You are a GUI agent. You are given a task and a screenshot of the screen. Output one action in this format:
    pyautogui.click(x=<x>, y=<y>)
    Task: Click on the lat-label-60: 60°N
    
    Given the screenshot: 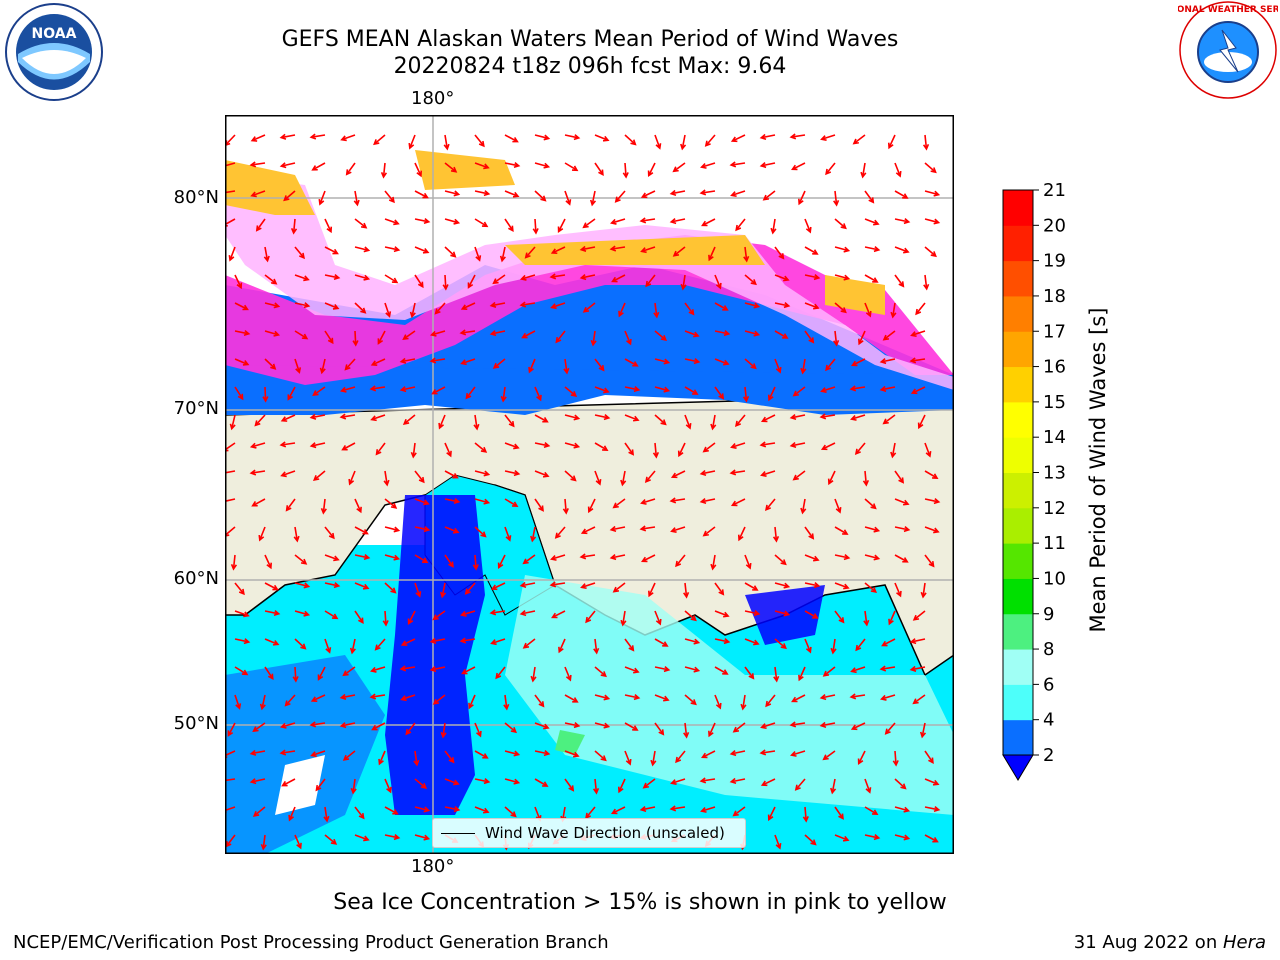 What is the action you would take?
    pyautogui.click(x=196, y=578)
    